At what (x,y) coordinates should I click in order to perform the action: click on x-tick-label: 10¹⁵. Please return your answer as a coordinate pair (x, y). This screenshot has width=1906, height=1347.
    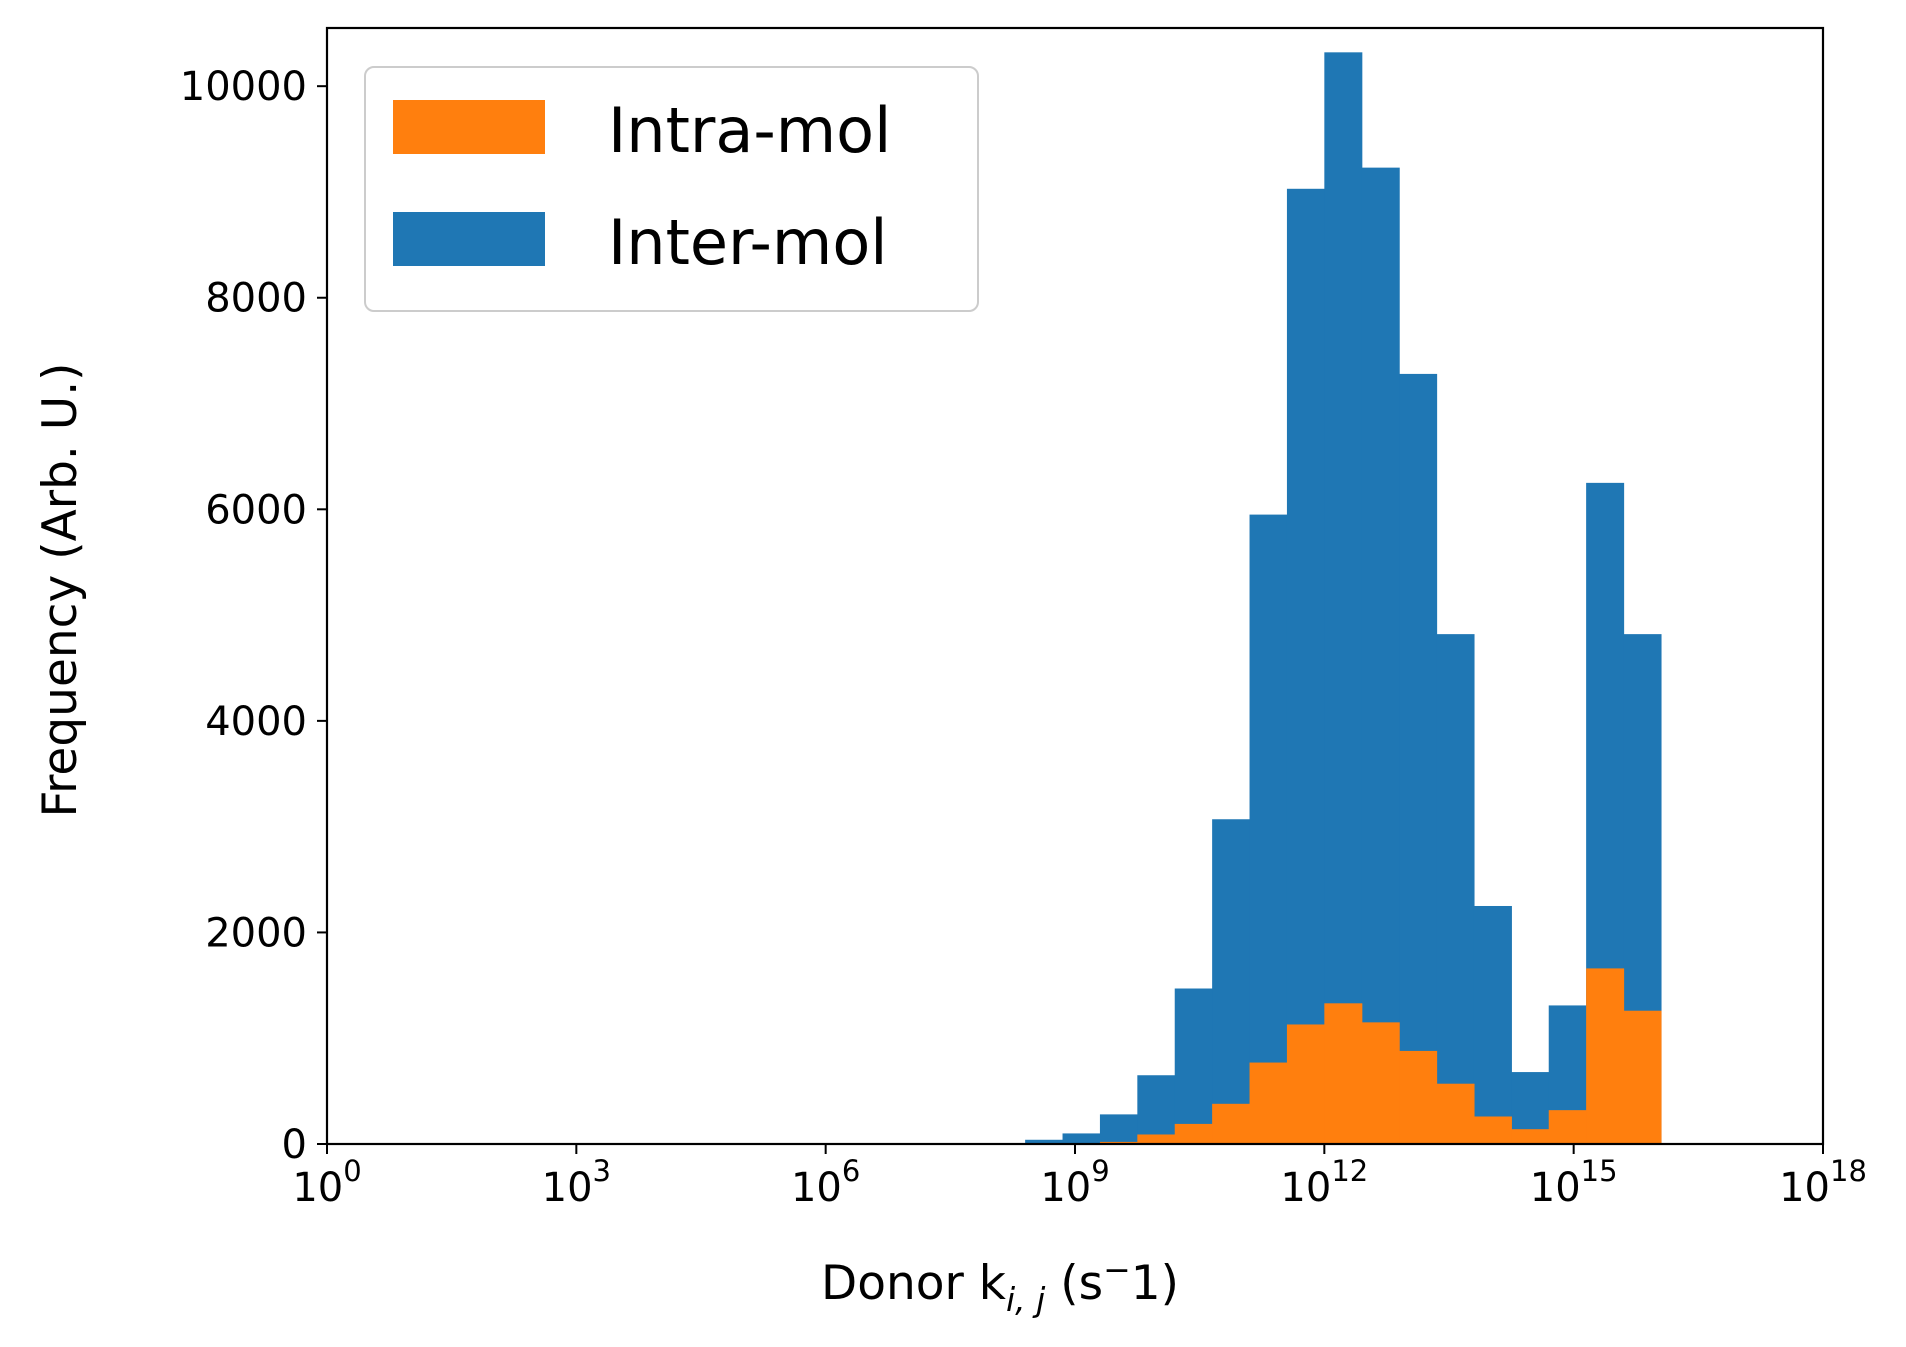
    Looking at the image, I should click on (1574, 1182).